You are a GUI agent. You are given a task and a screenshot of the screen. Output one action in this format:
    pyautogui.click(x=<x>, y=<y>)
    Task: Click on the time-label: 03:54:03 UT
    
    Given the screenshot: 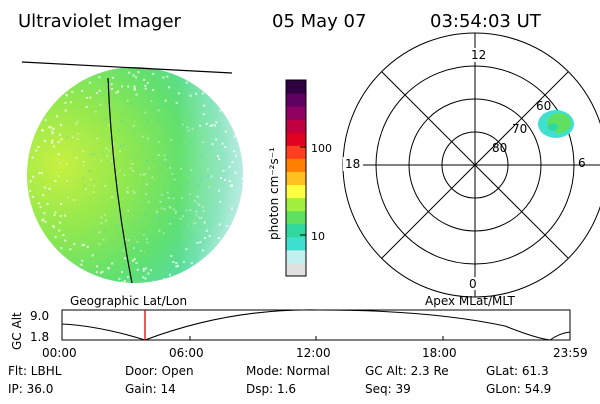 What is the action you would take?
    pyautogui.click(x=486, y=21)
    